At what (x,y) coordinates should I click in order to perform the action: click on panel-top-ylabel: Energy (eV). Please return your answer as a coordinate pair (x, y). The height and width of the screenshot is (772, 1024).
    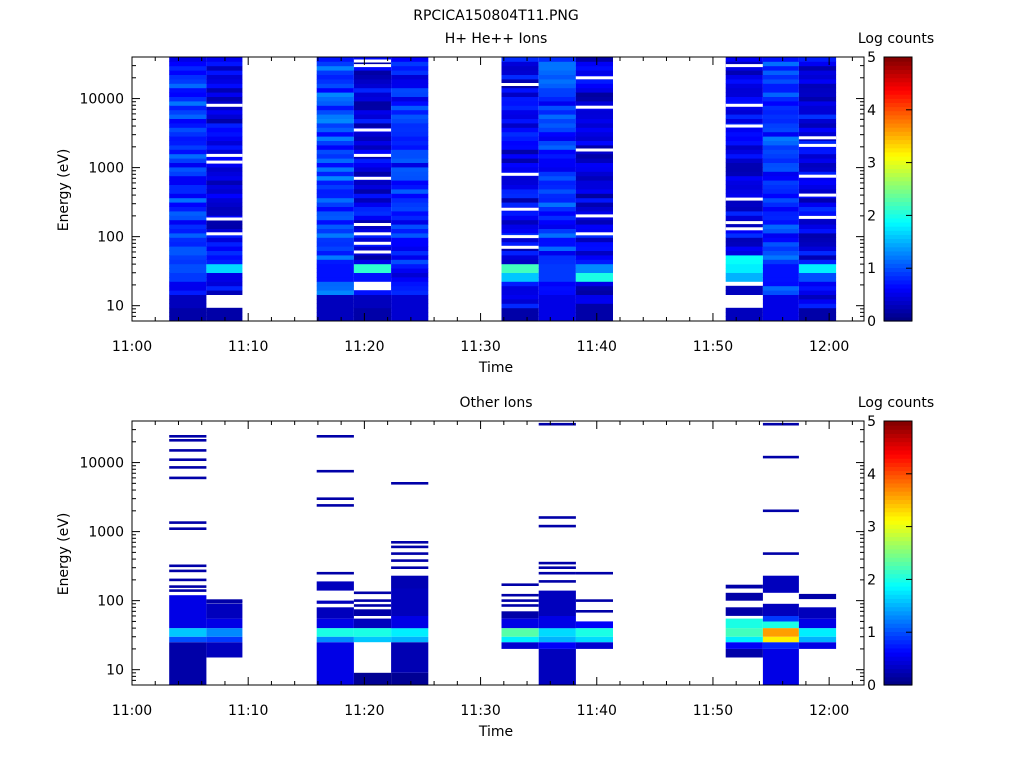
    Looking at the image, I should click on (64, 190).